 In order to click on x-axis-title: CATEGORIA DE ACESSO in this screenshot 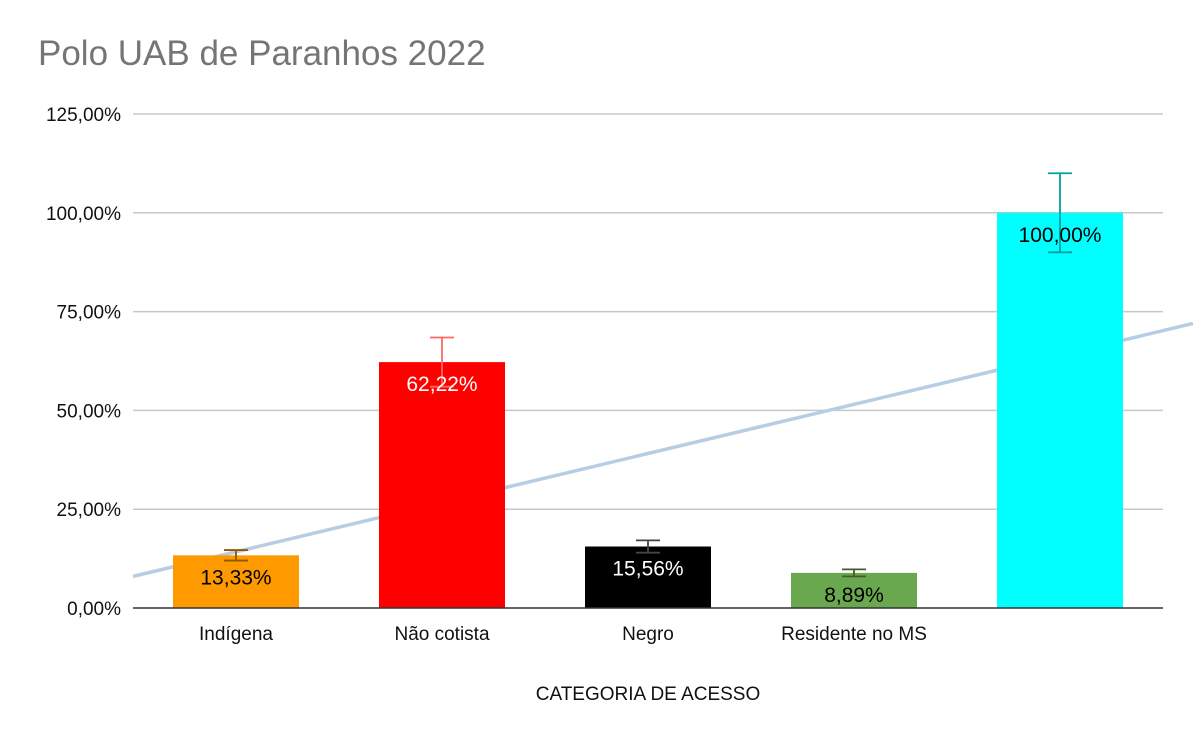, I will do `click(648, 694)`.